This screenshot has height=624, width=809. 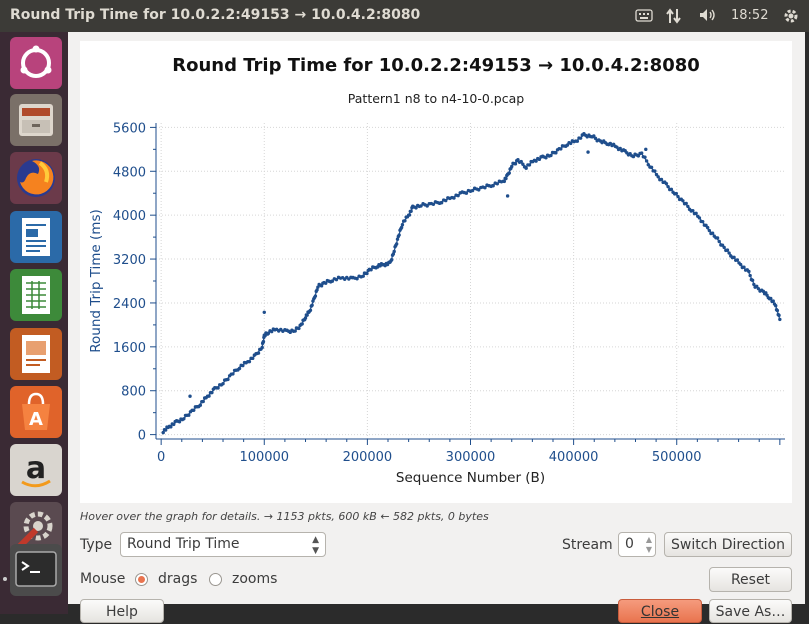 I want to click on y-tick-label: 5600, so click(x=129, y=128).